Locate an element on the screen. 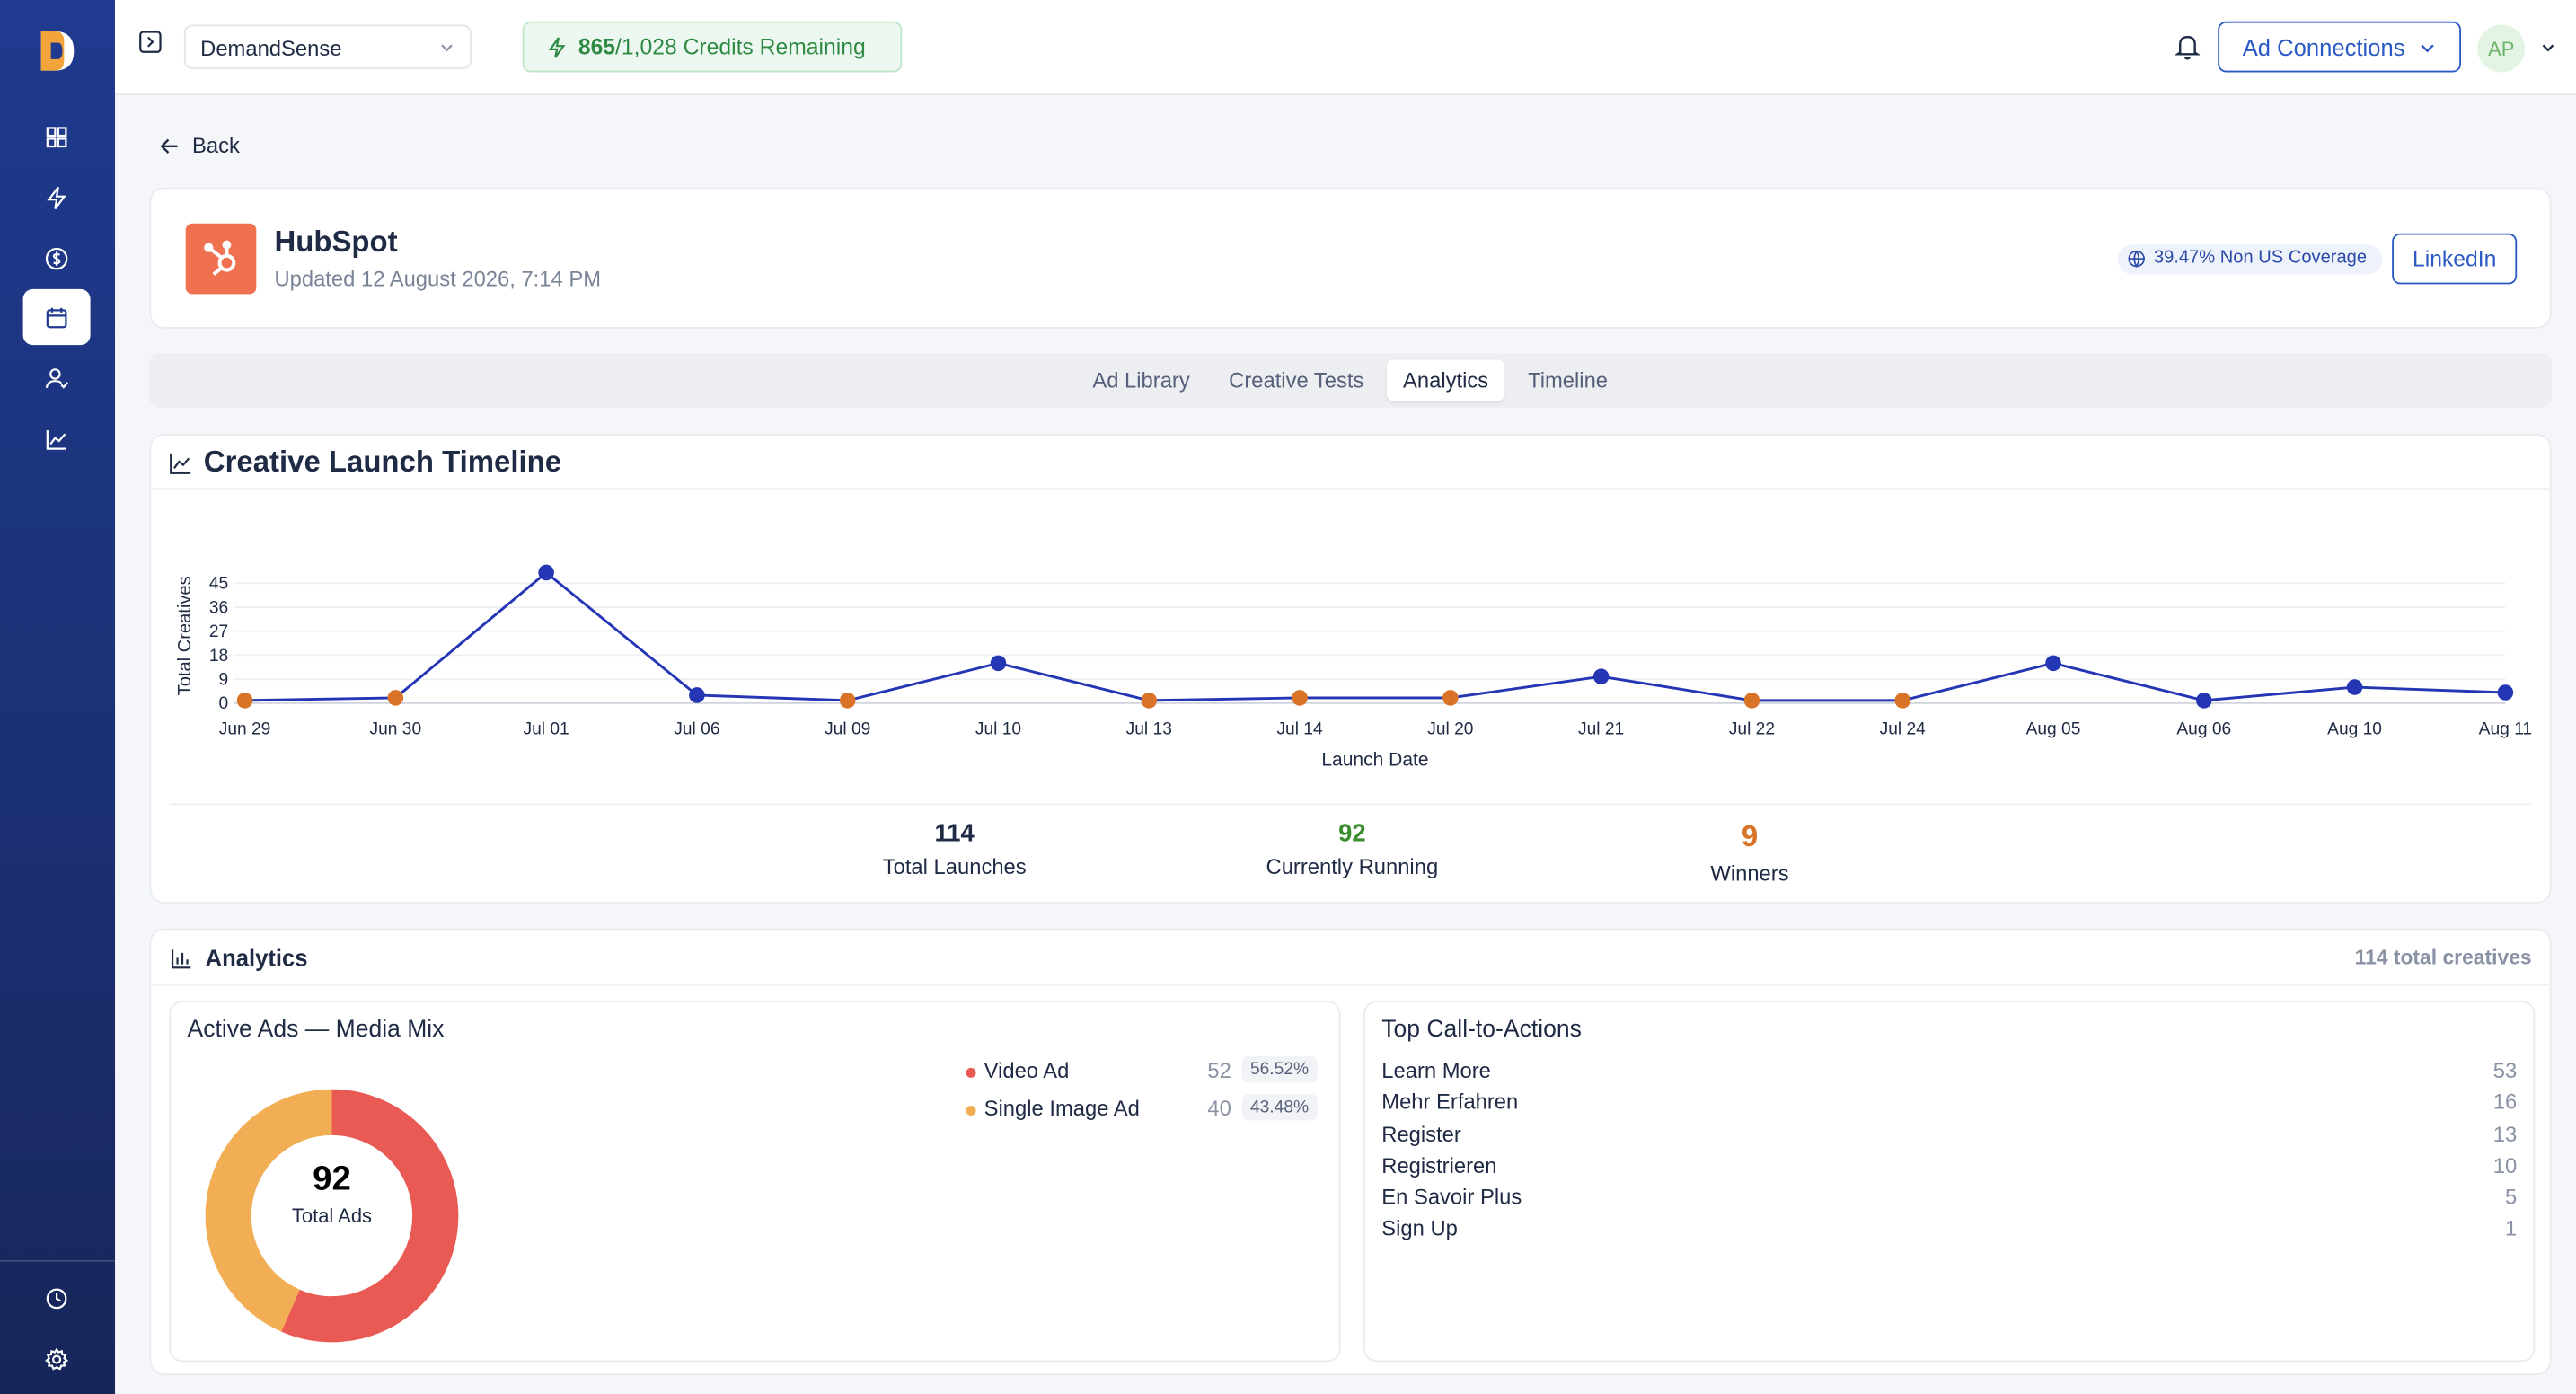 Image resolution: width=2576 pixels, height=1394 pixels. legend-percent: 56.52% is located at coordinates (1279, 1069).